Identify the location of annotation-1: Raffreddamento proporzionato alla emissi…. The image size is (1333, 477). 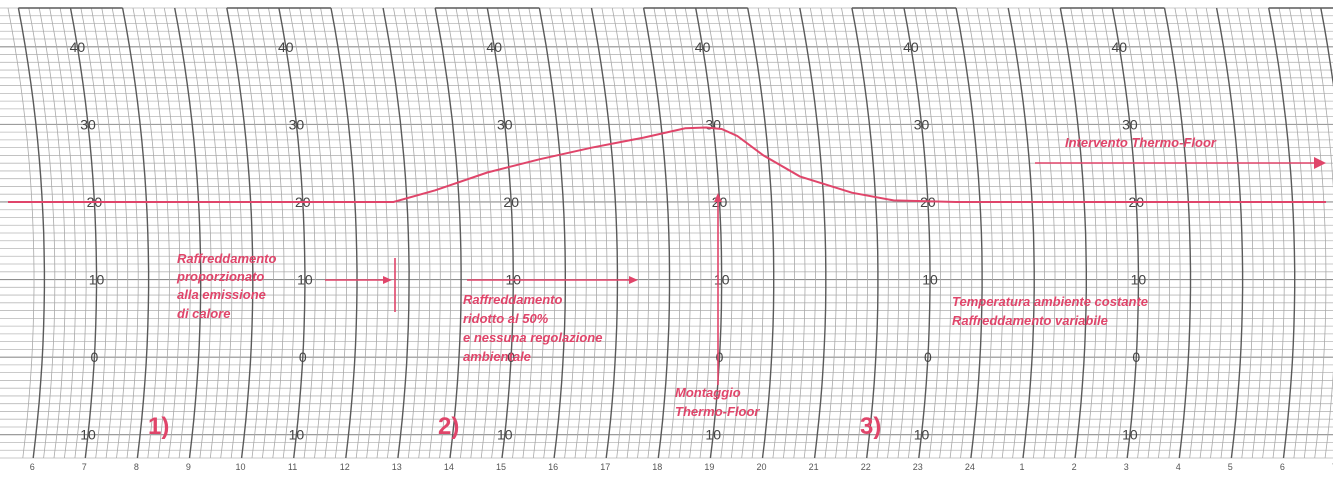
(228, 286).